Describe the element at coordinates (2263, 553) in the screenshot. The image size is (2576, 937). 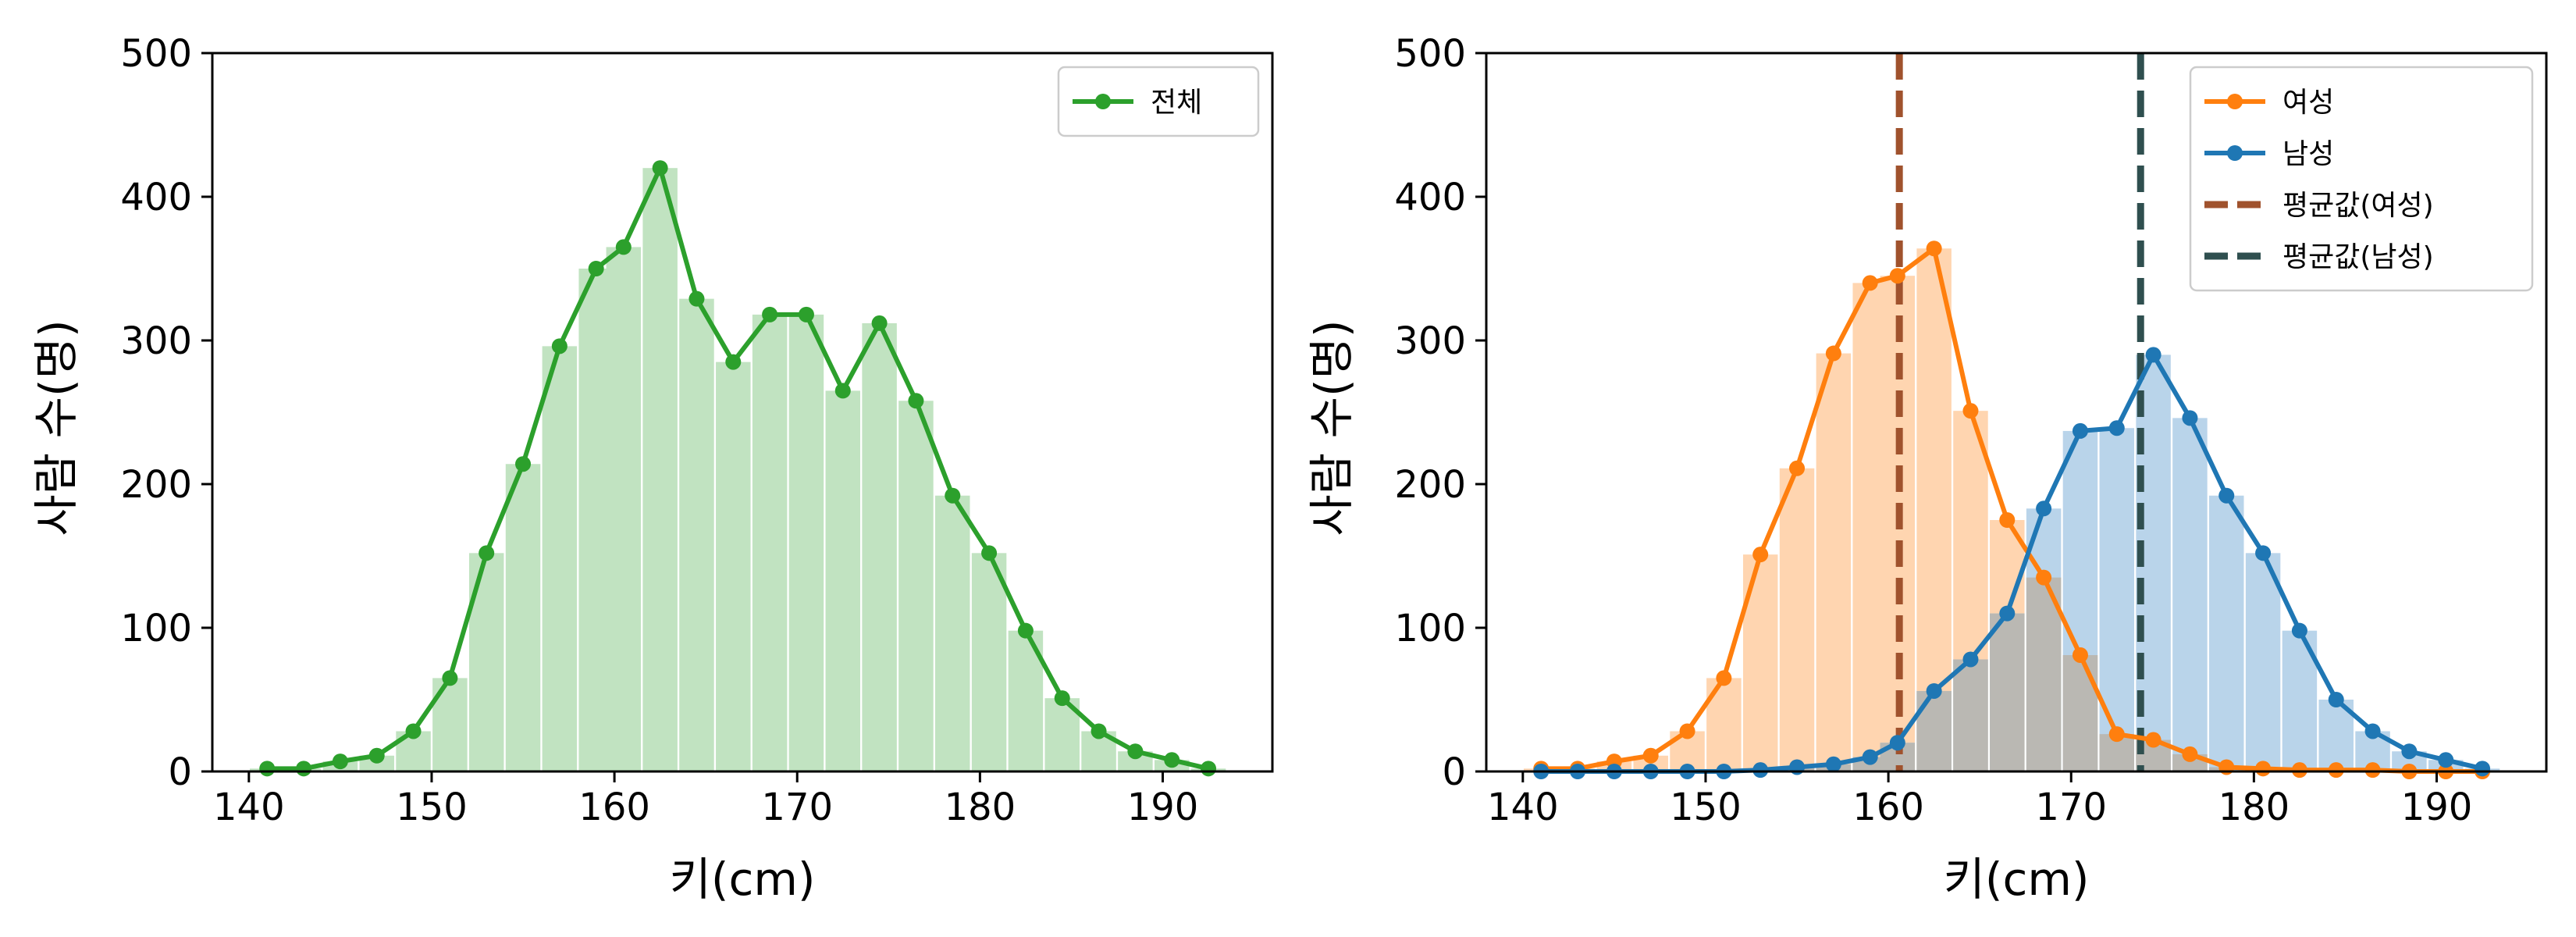
I see `data-point-남성-20` at that location.